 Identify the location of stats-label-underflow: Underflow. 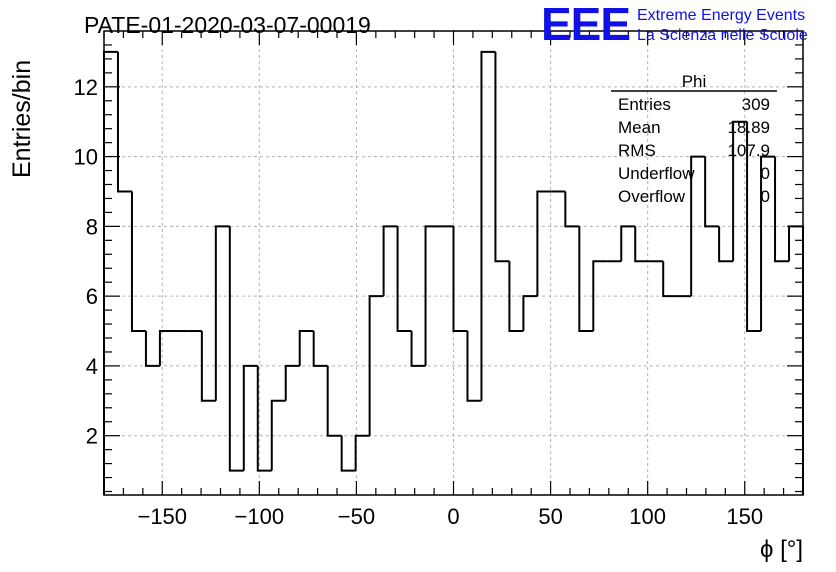
(656, 173).